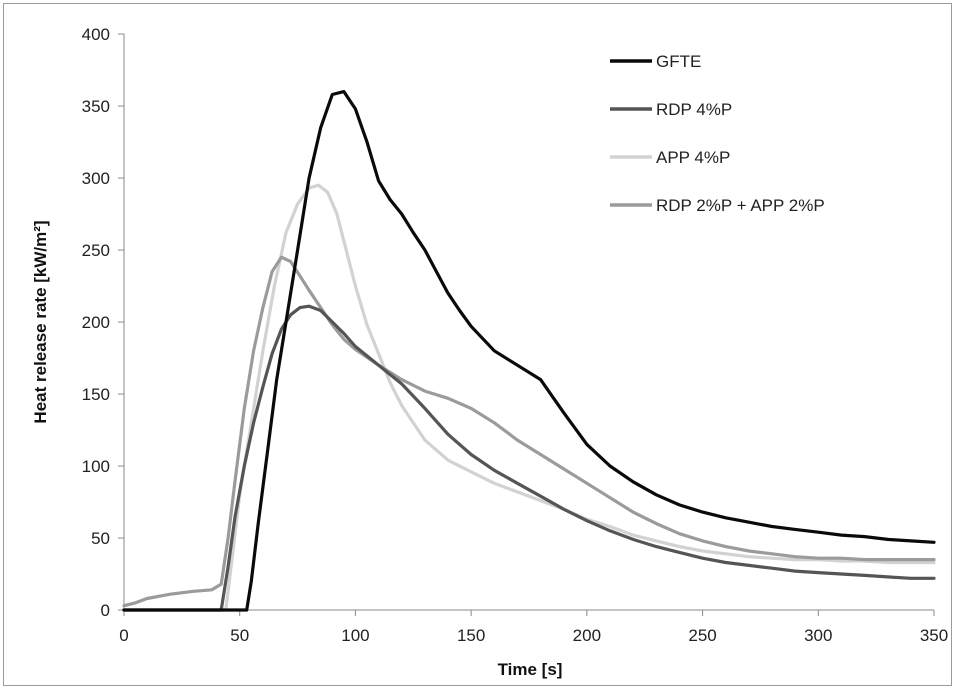 The height and width of the screenshot is (691, 957). I want to click on x-axis-title: Time [s], so click(530, 669).